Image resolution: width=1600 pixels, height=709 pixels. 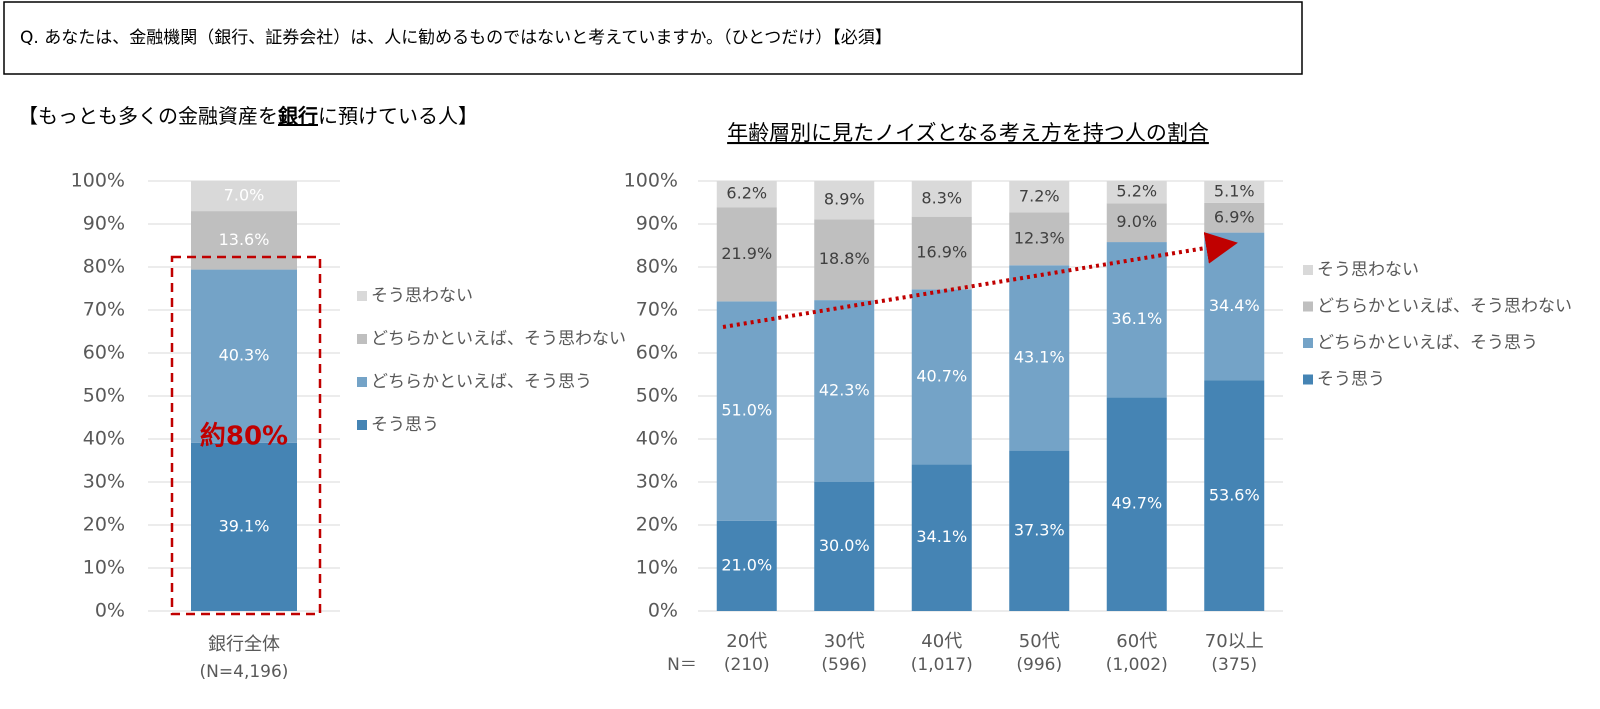 I want to click on y-tick-label: 100%, so click(x=651, y=181).